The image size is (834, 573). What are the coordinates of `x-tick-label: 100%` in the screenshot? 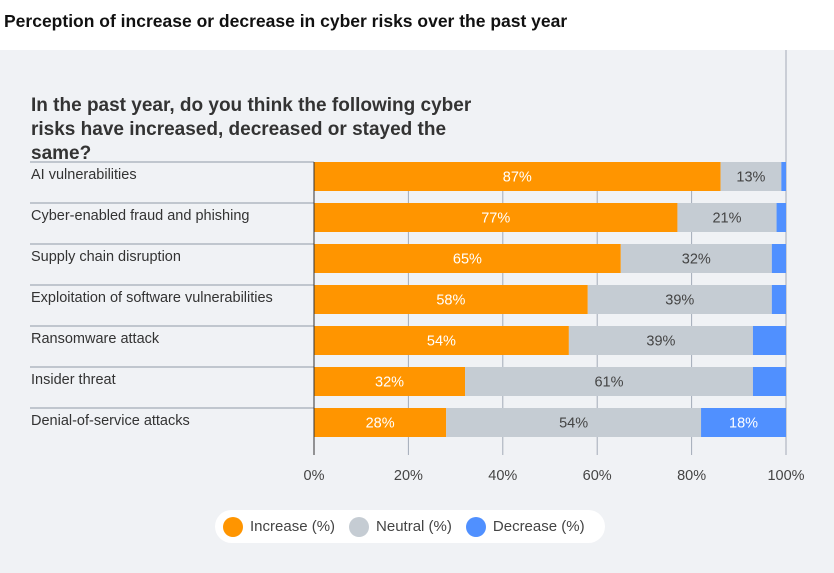 It's located at (785, 476).